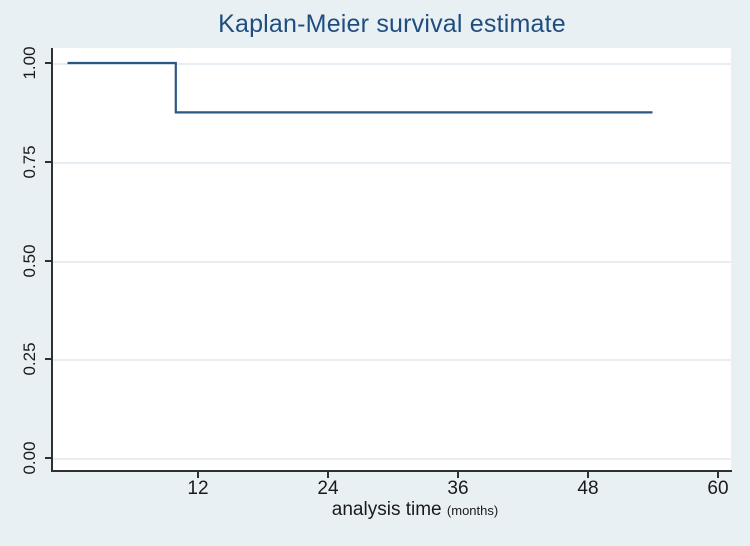 The width and height of the screenshot is (750, 546). I want to click on x-tick-label-48: 48, so click(588, 488).